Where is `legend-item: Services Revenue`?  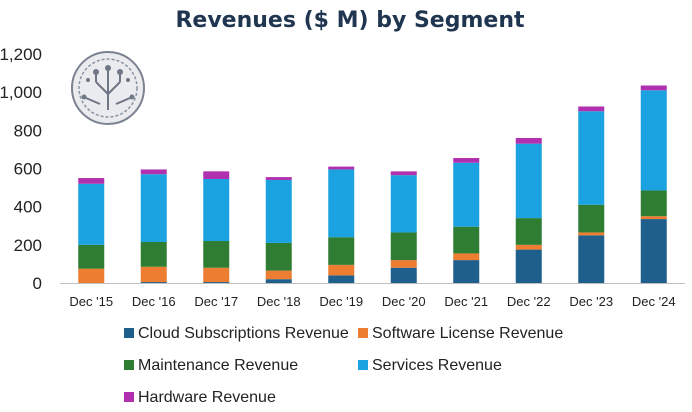 legend-item: Services Revenue is located at coordinates (430, 365).